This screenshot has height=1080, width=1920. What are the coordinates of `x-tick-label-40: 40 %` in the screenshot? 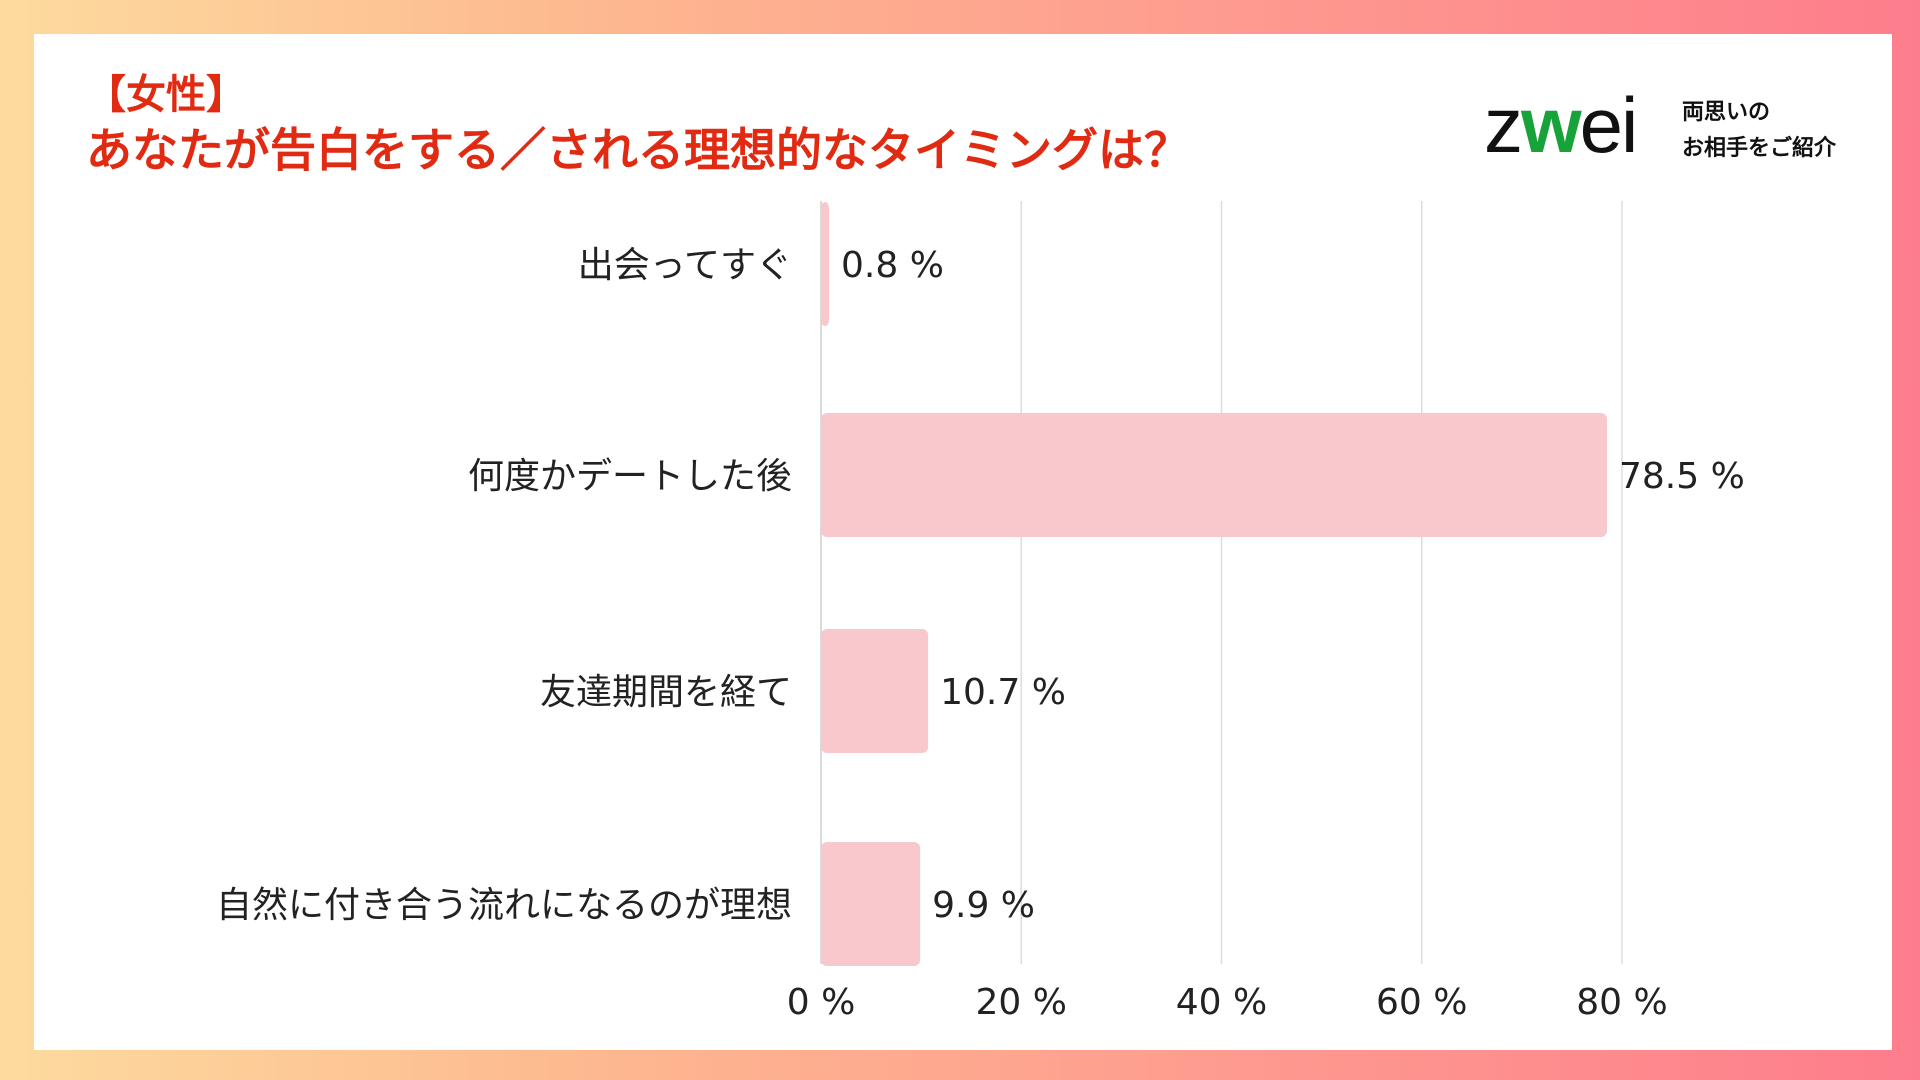 It's located at (1221, 1002).